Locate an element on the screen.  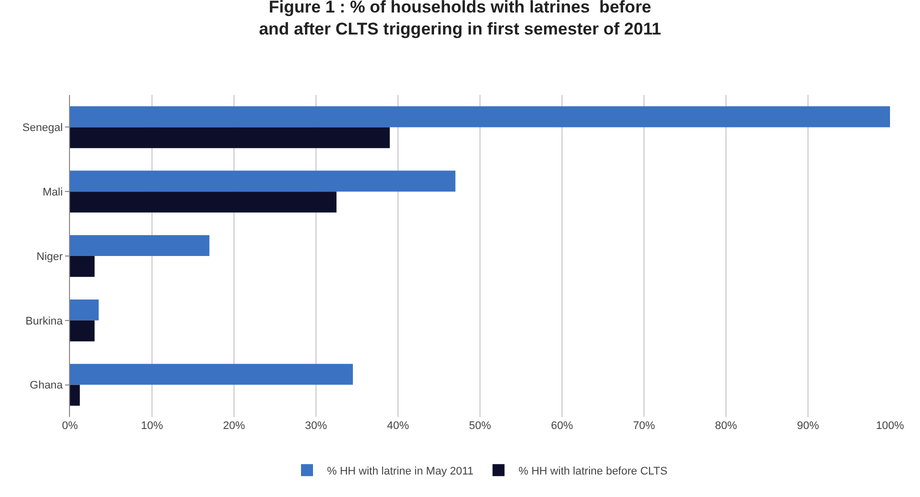
y-tick-label: Mali is located at coordinates (52, 192).